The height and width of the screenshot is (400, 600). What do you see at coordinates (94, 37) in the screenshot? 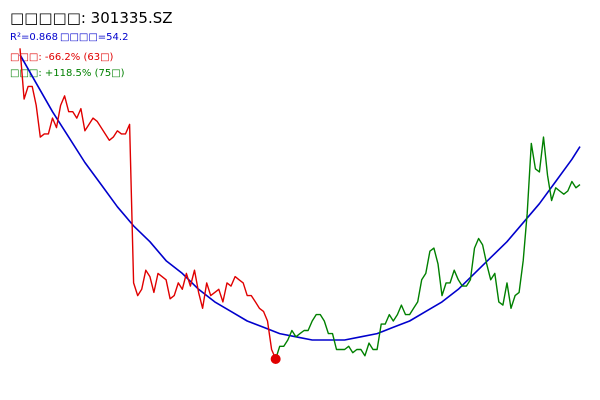
I see `fit-extra-label: □□□□=54.2` at bounding box center [94, 37].